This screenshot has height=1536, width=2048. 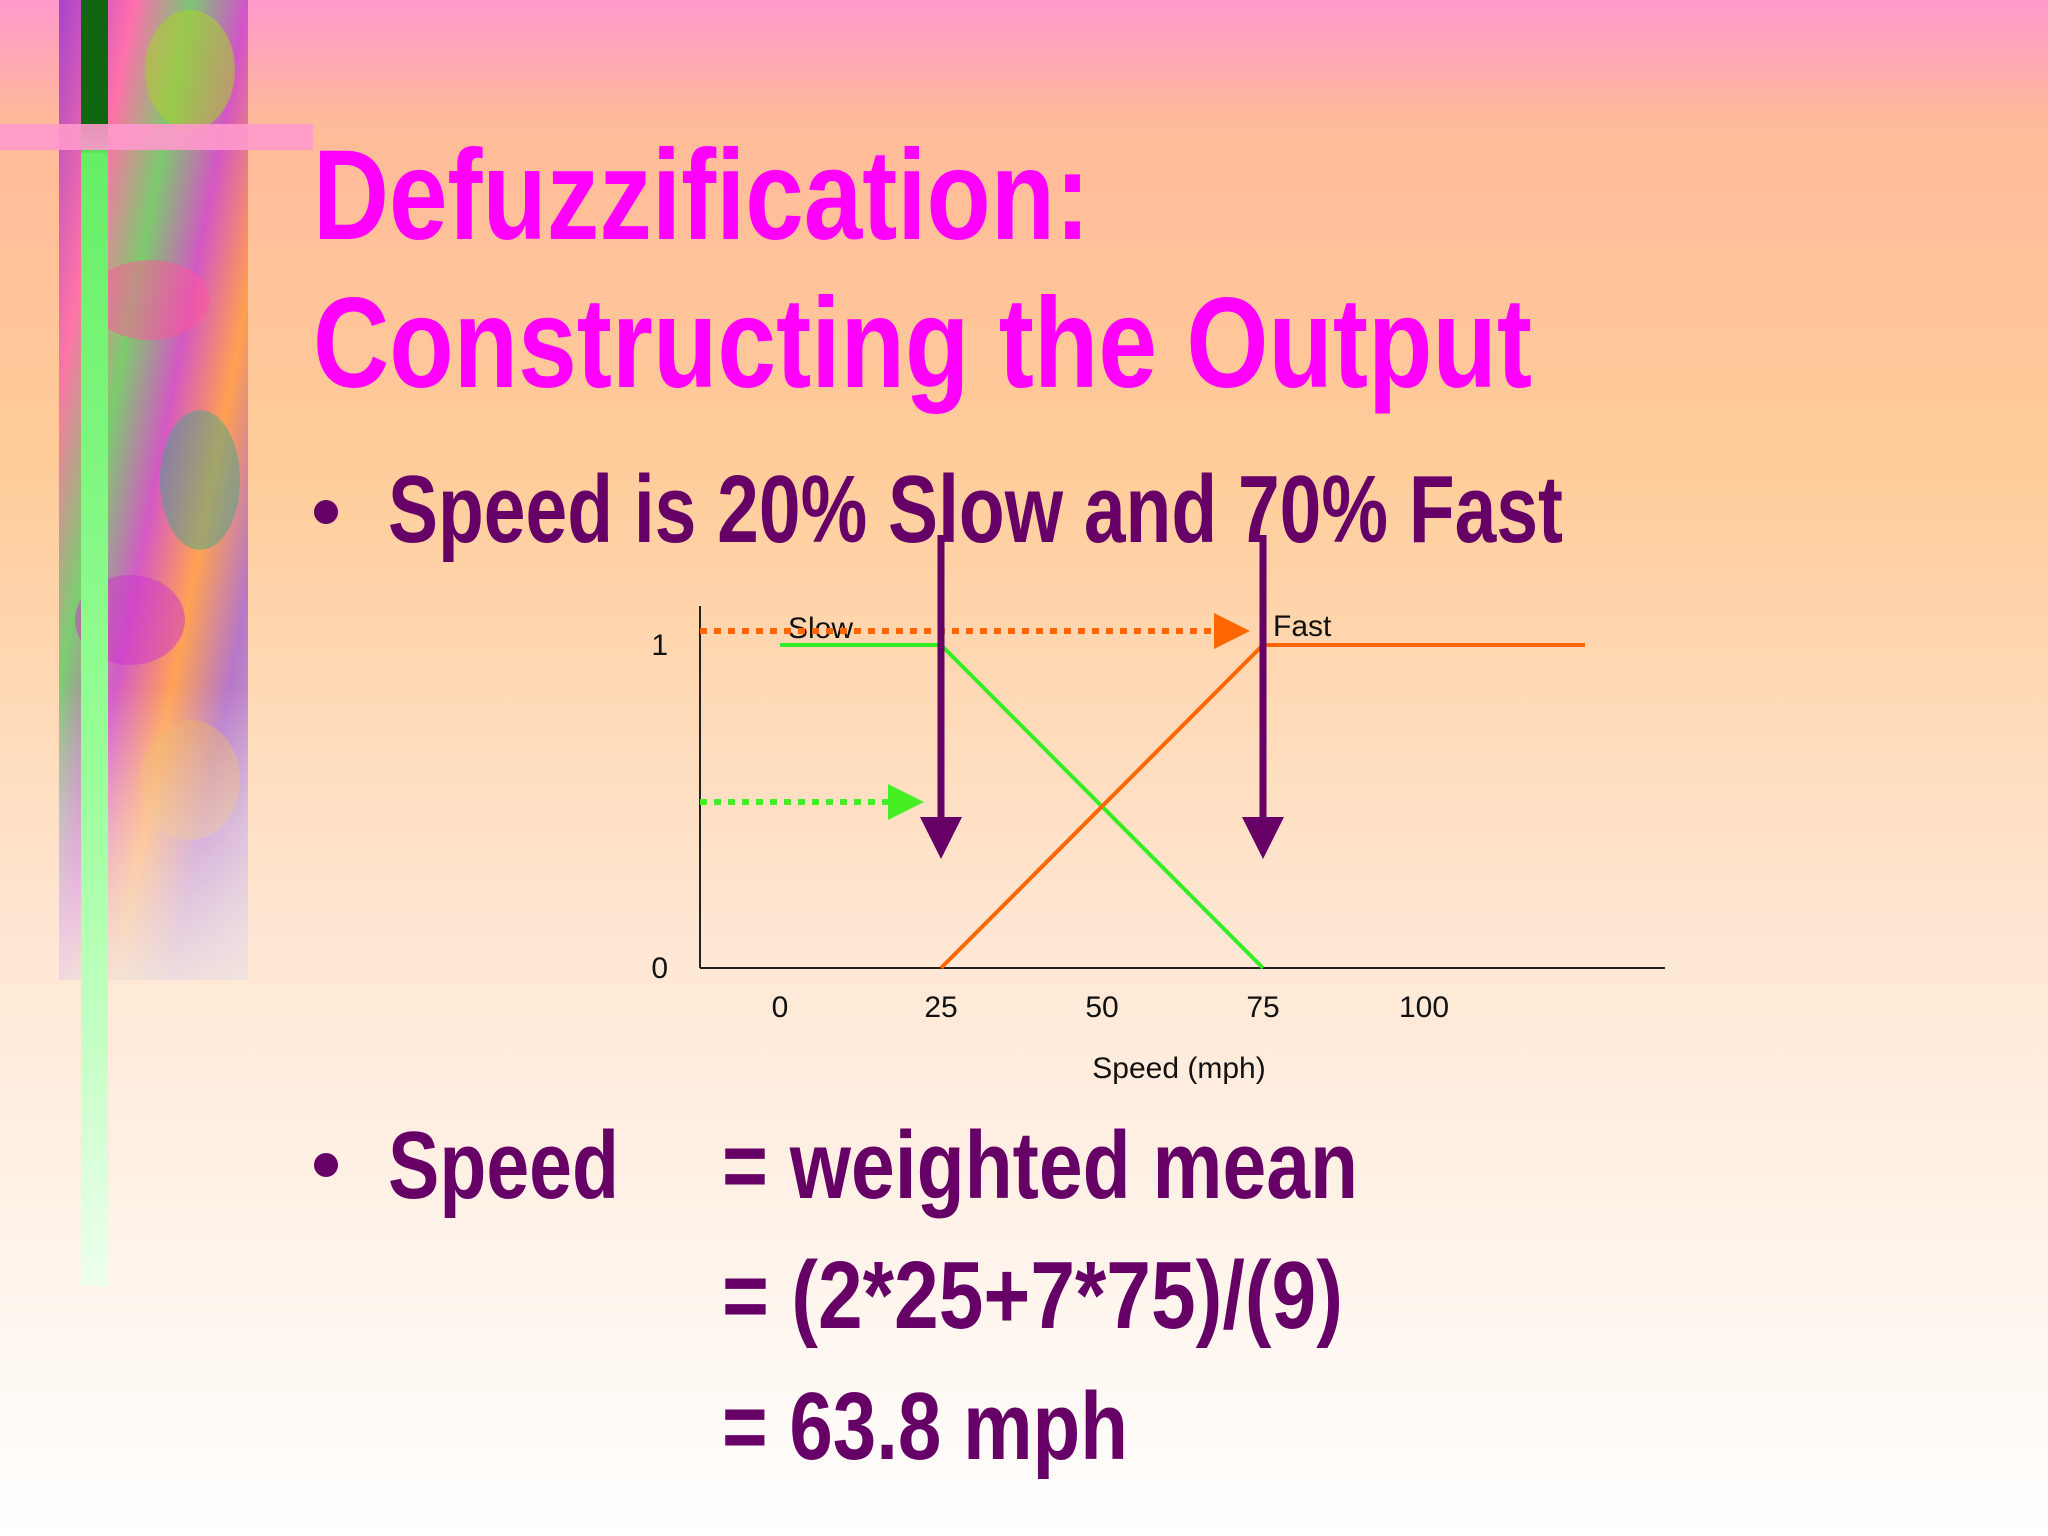 What do you see at coordinates (940, 1007) in the screenshot?
I see `x-tick-label: 25` at bounding box center [940, 1007].